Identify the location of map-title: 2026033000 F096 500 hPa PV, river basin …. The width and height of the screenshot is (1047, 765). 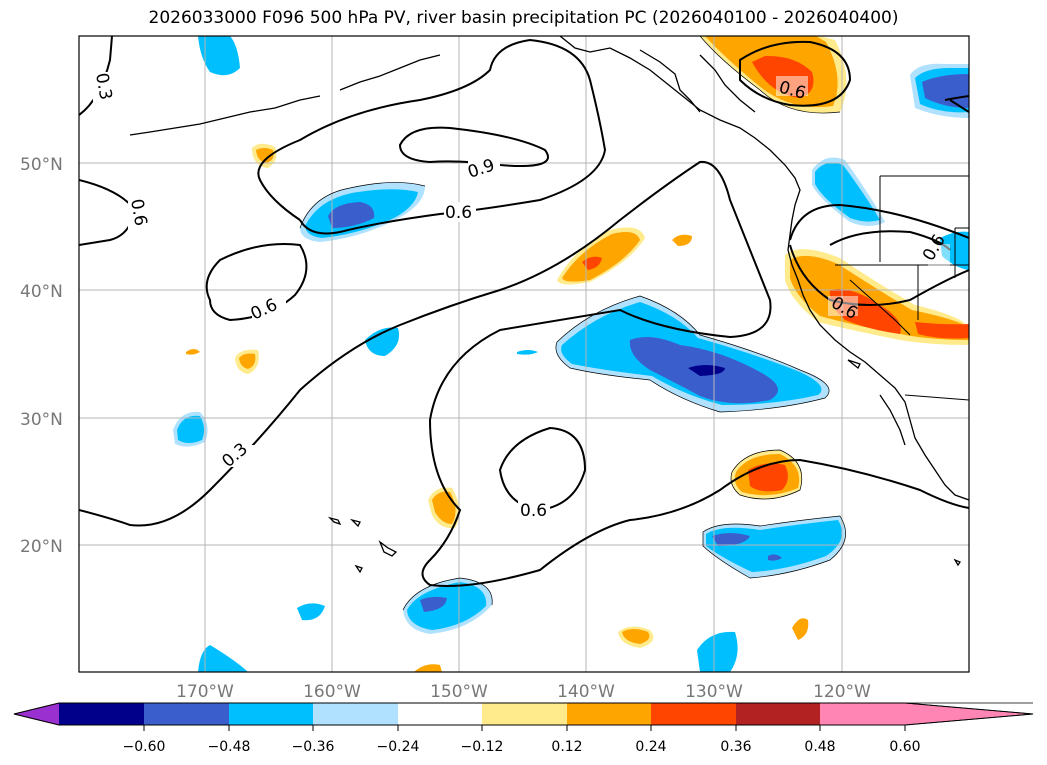
(523, 18).